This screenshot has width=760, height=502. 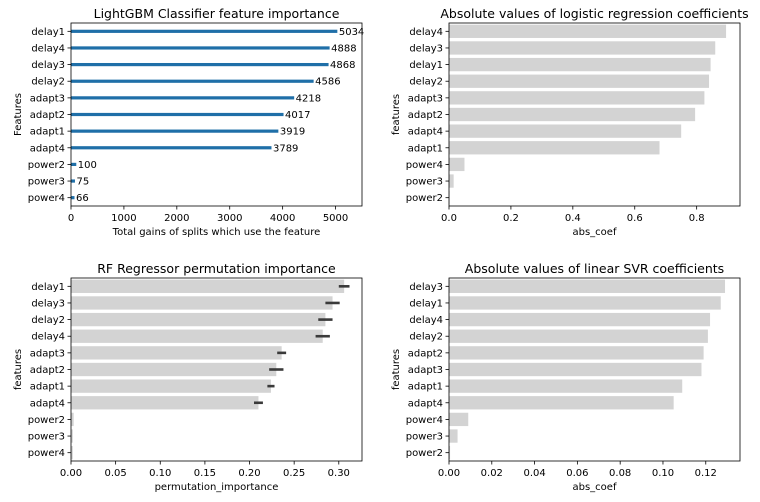 What do you see at coordinates (87, 165) in the screenshot?
I see `data-label-power2: 100` at bounding box center [87, 165].